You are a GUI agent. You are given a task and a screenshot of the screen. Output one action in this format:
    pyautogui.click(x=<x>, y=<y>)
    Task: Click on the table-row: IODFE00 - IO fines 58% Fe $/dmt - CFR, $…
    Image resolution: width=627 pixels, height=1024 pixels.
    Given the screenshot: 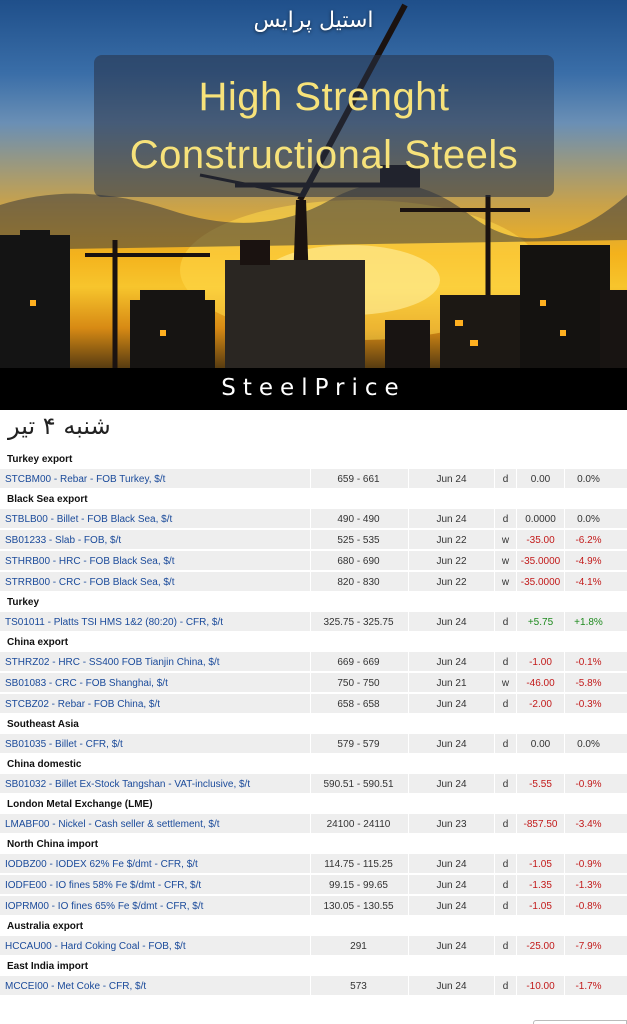 What is the action you would take?
    pyautogui.click(x=313, y=885)
    